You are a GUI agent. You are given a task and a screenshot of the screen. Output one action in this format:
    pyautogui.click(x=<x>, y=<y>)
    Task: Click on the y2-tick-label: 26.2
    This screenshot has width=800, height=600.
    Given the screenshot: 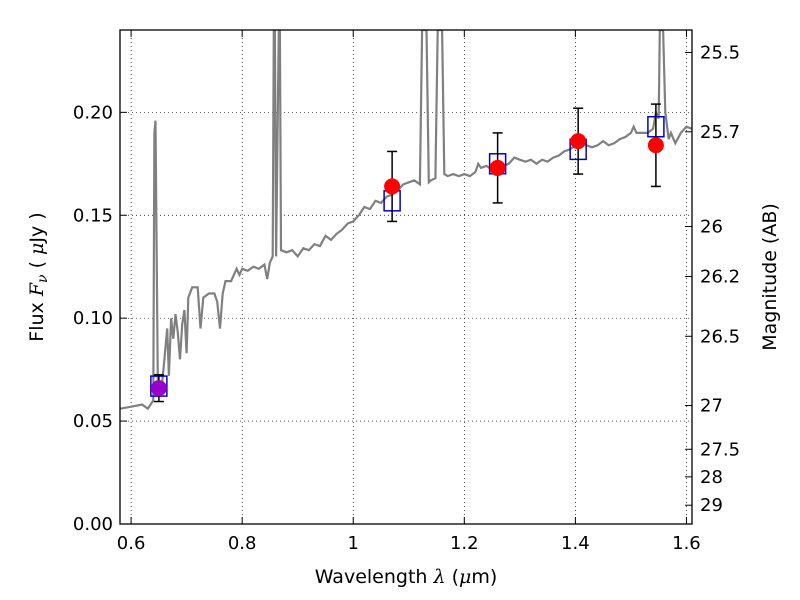 What is the action you would take?
    pyautogui.click(x=720, y=277)
    